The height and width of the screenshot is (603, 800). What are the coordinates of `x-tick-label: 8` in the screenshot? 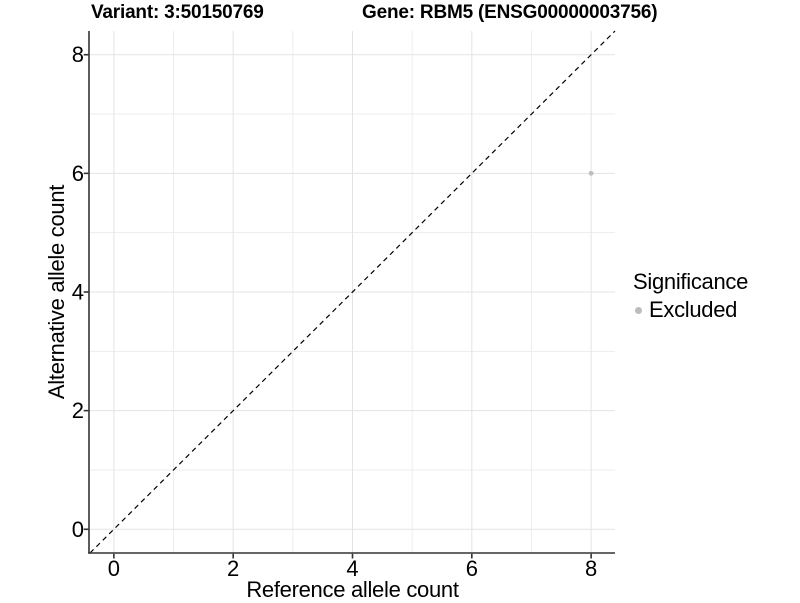 It's located at (591, 568).